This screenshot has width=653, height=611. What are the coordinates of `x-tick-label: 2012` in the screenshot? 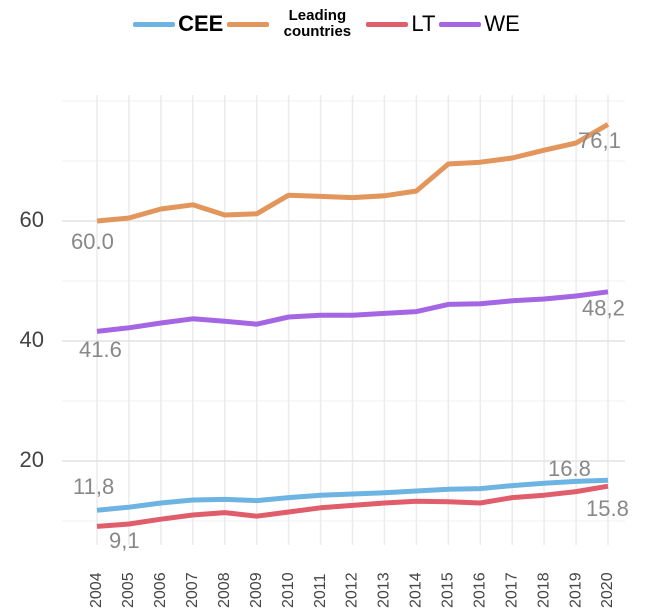 It's located at (352, 590).